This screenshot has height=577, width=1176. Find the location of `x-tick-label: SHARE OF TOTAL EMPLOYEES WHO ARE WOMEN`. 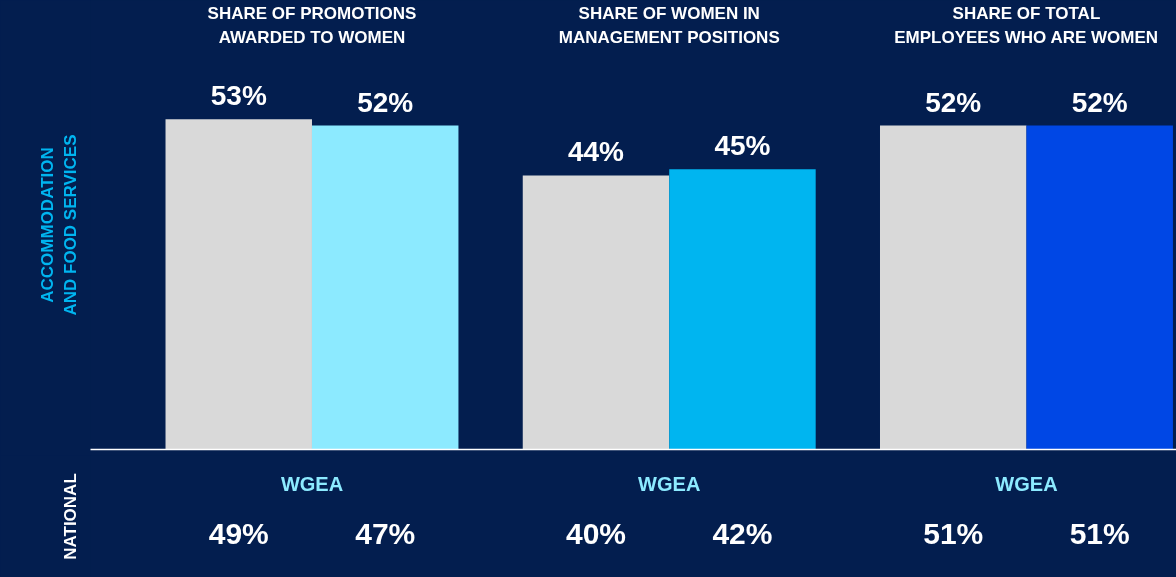

x-tick-label: SHARE OF TOTAL EMPLOYEES WHO ARE WOMEN is located at coordinates (1026, 25).